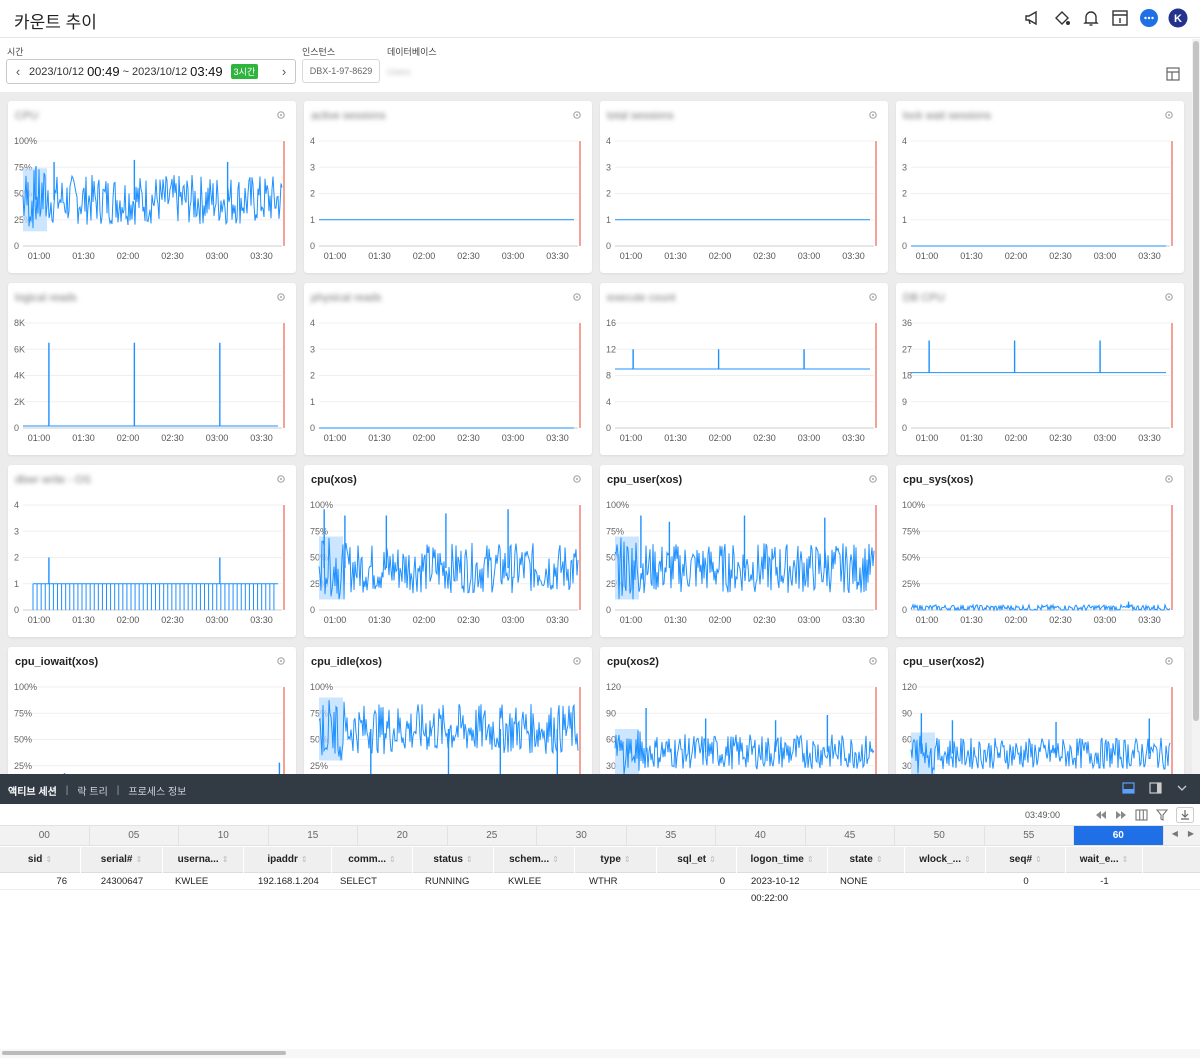  I want to click on column-header: sql_et ⇕, so click(697, 860).